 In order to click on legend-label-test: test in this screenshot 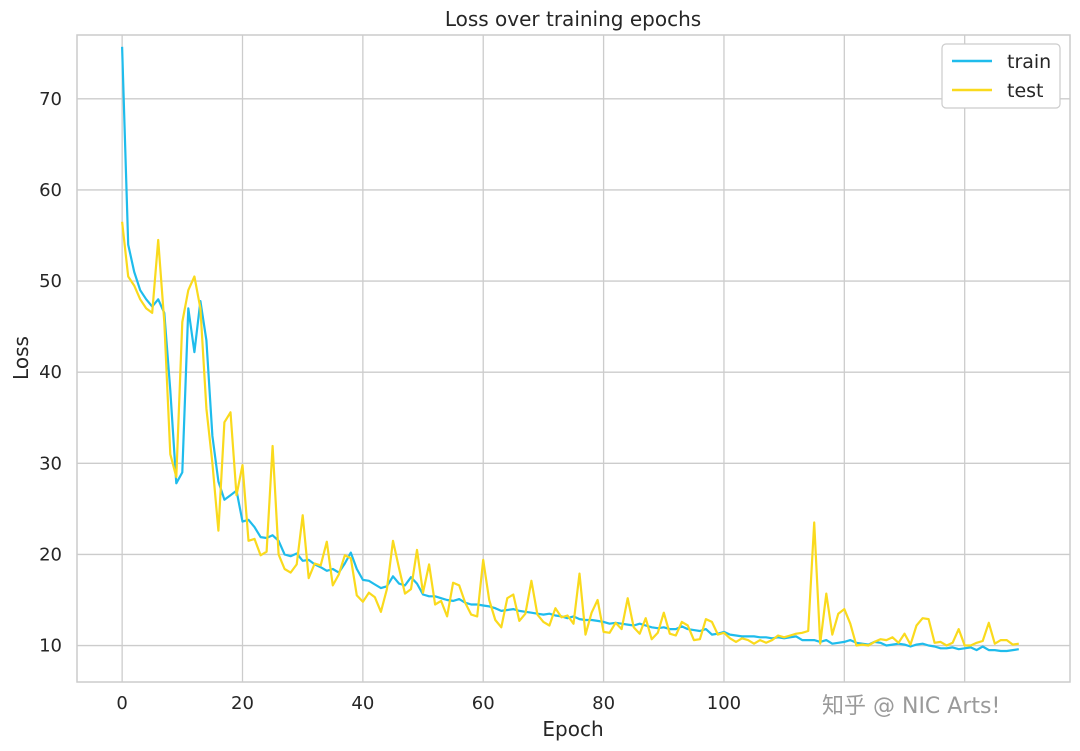, I will do `click(1025, 91)`.